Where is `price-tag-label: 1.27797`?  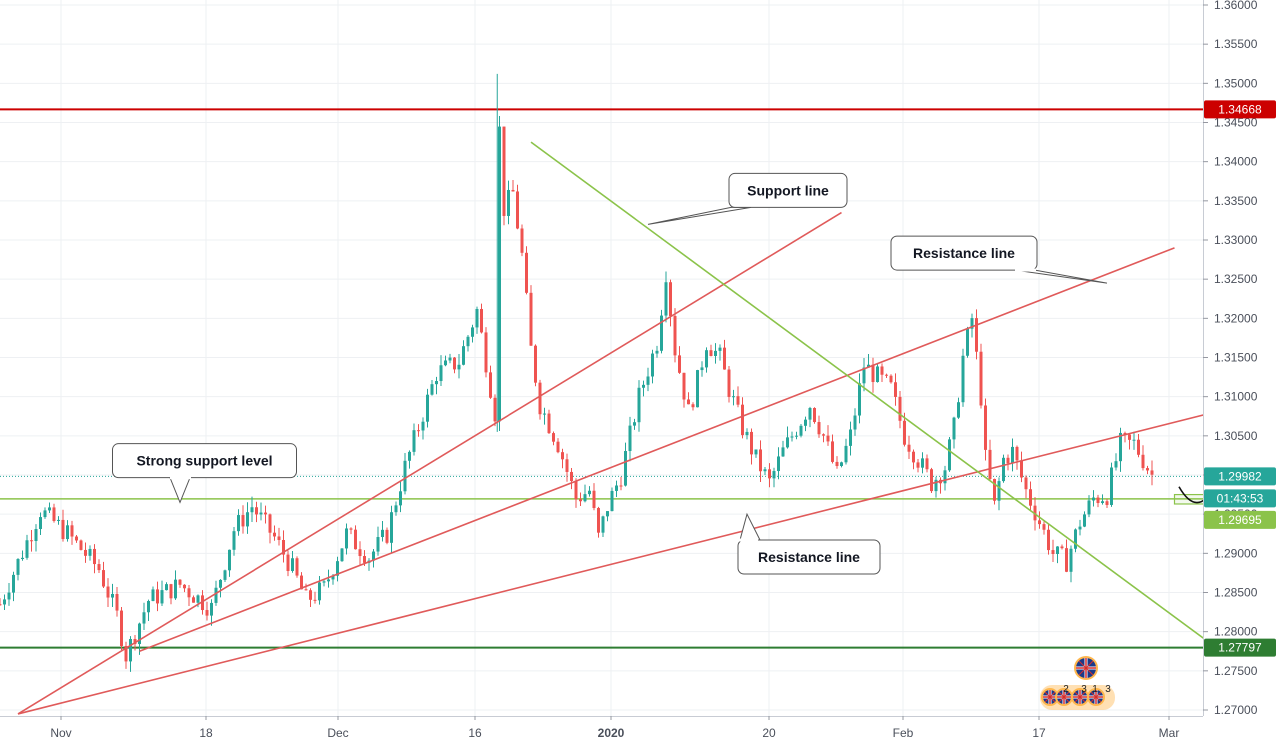 price-tag-label: 1.27797 is located at coordinates (1240, 648).